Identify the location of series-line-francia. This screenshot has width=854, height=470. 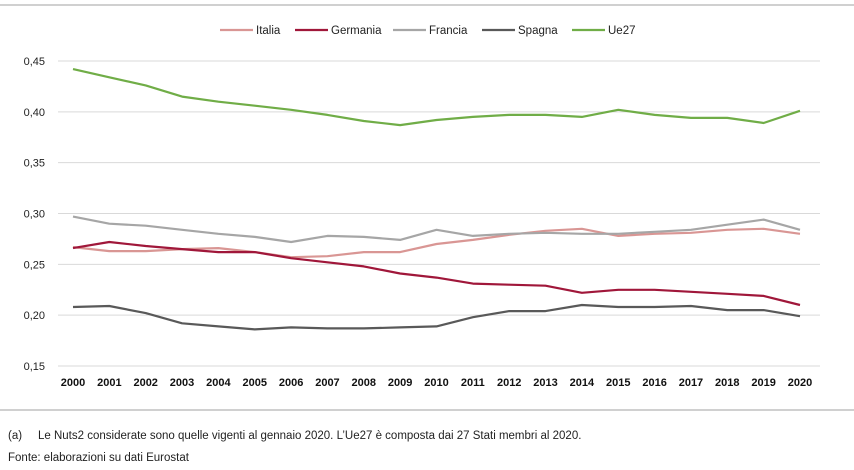
(436, 229).